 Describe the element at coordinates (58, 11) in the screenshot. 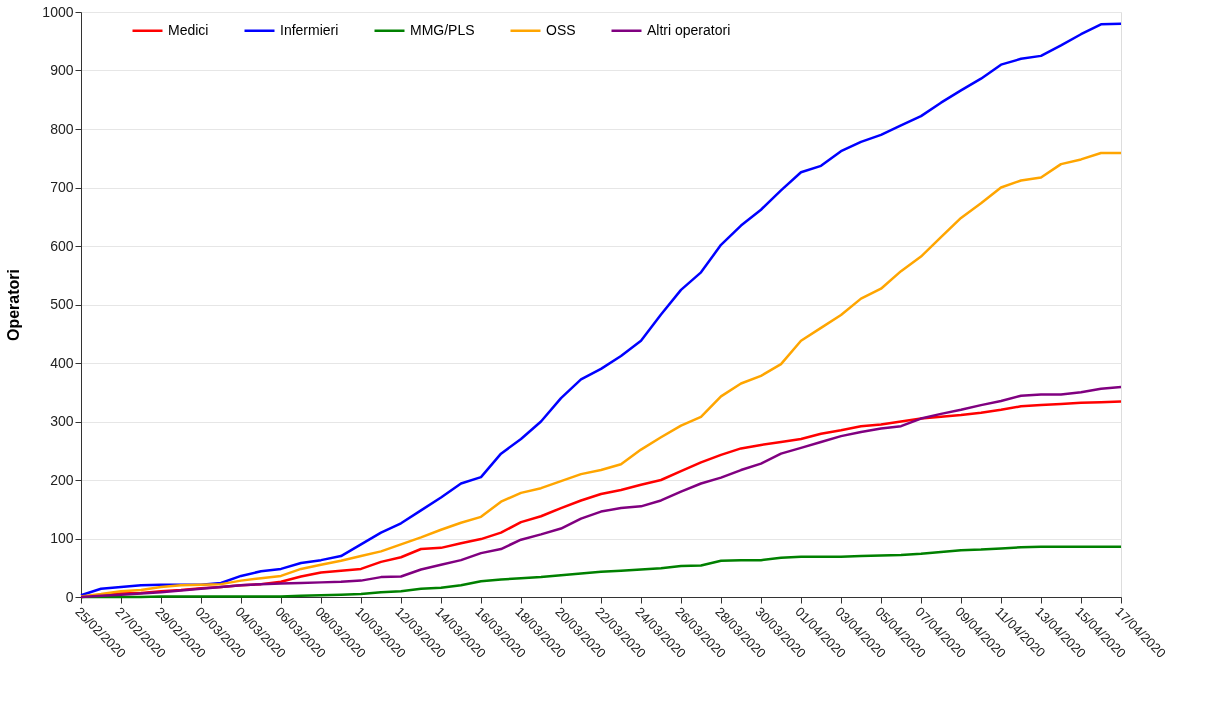

I see `y-tick-label: 1000` at that location.